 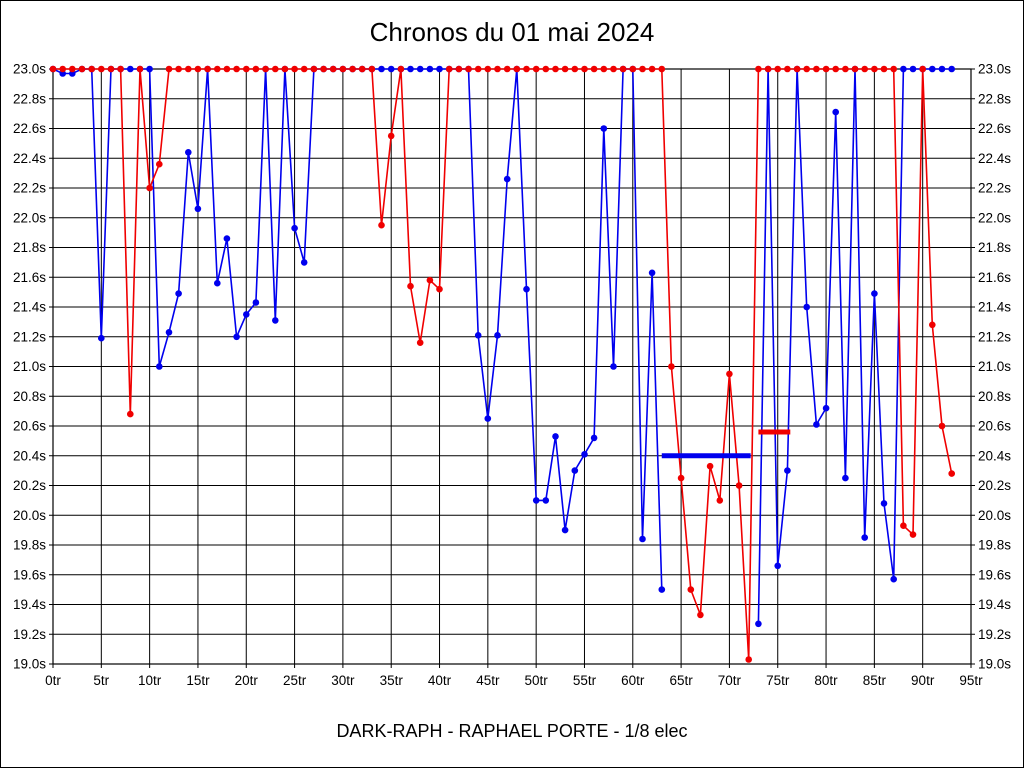 I want to click on y-axis-label-left: 21.6s, so click(x=29, y=277).